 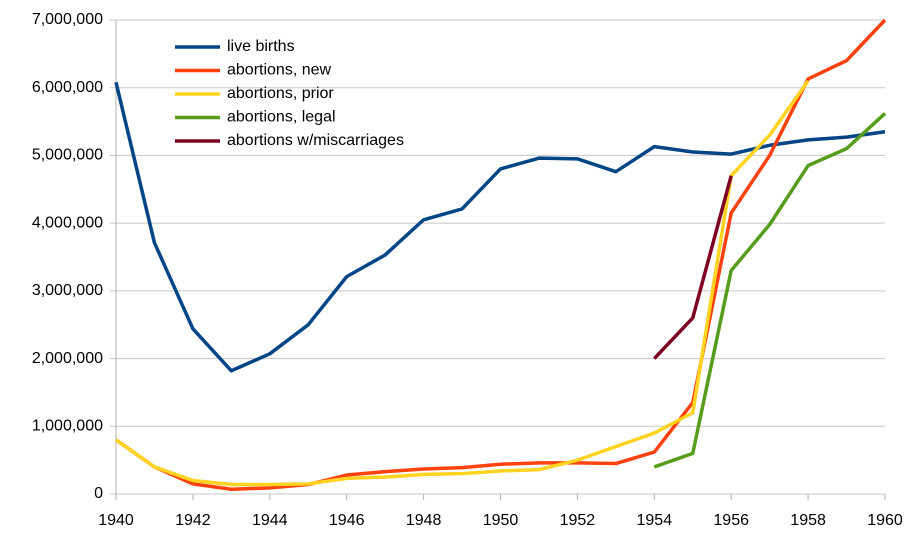 I want to click on y-tick-label: 3,000,000, so click(x=67, y=290).